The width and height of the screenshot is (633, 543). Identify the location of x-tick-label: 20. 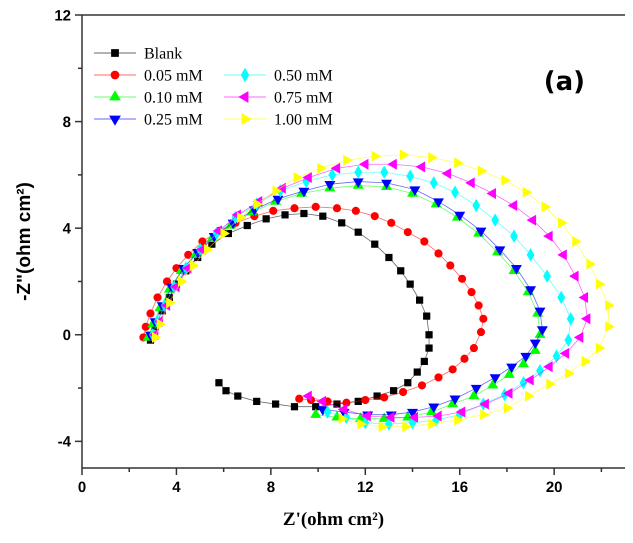
(554, 487).